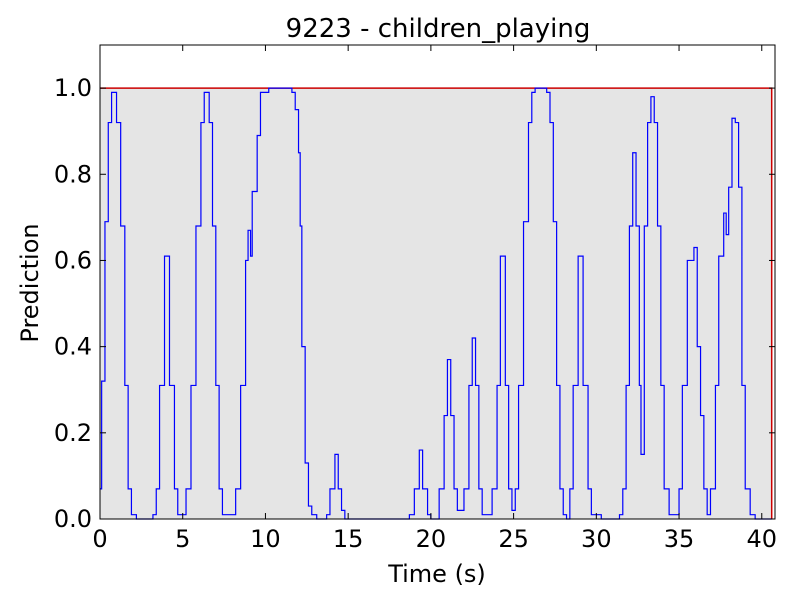 Image resolution: width=800 pixels, height=600 pixels. What do you see at coordinates (73, 519) in the screenshot?
I see `y-tick-label: 0.0` at bounding box center [73, 519].